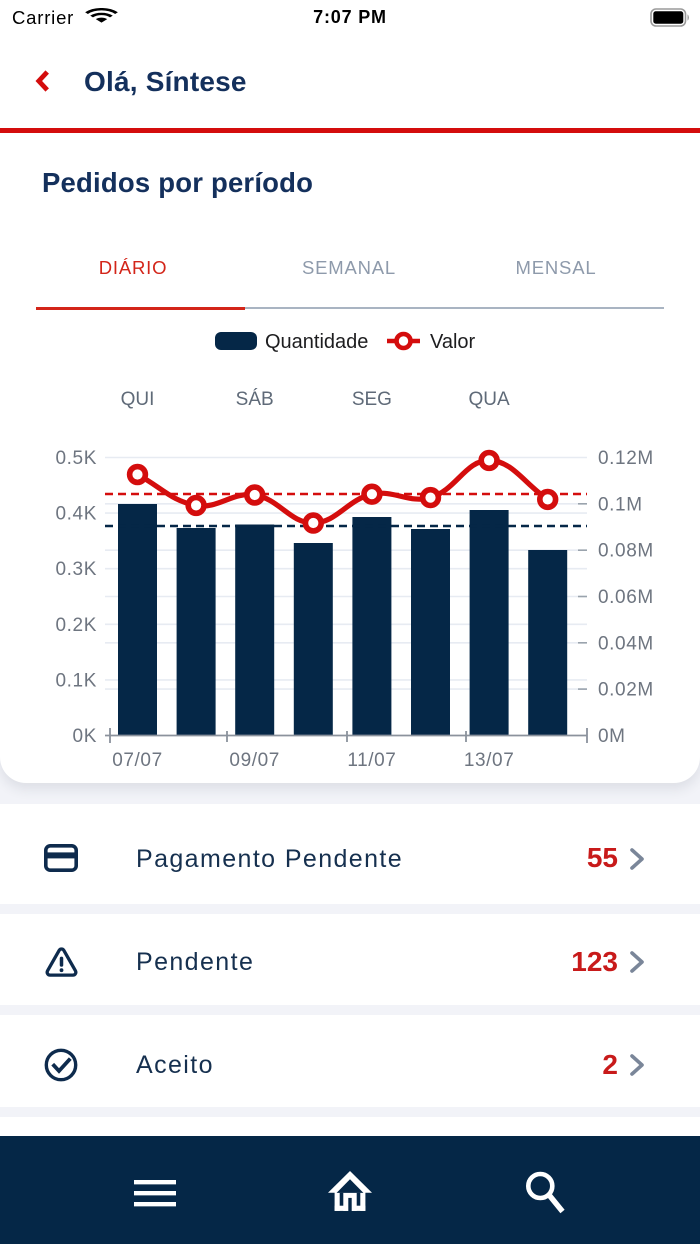 The width and height of the screenshot is (700, 1244). Describe the element at coordinates (254, 760) in the screenshot. I see `svg-text: 09/07` at that location.